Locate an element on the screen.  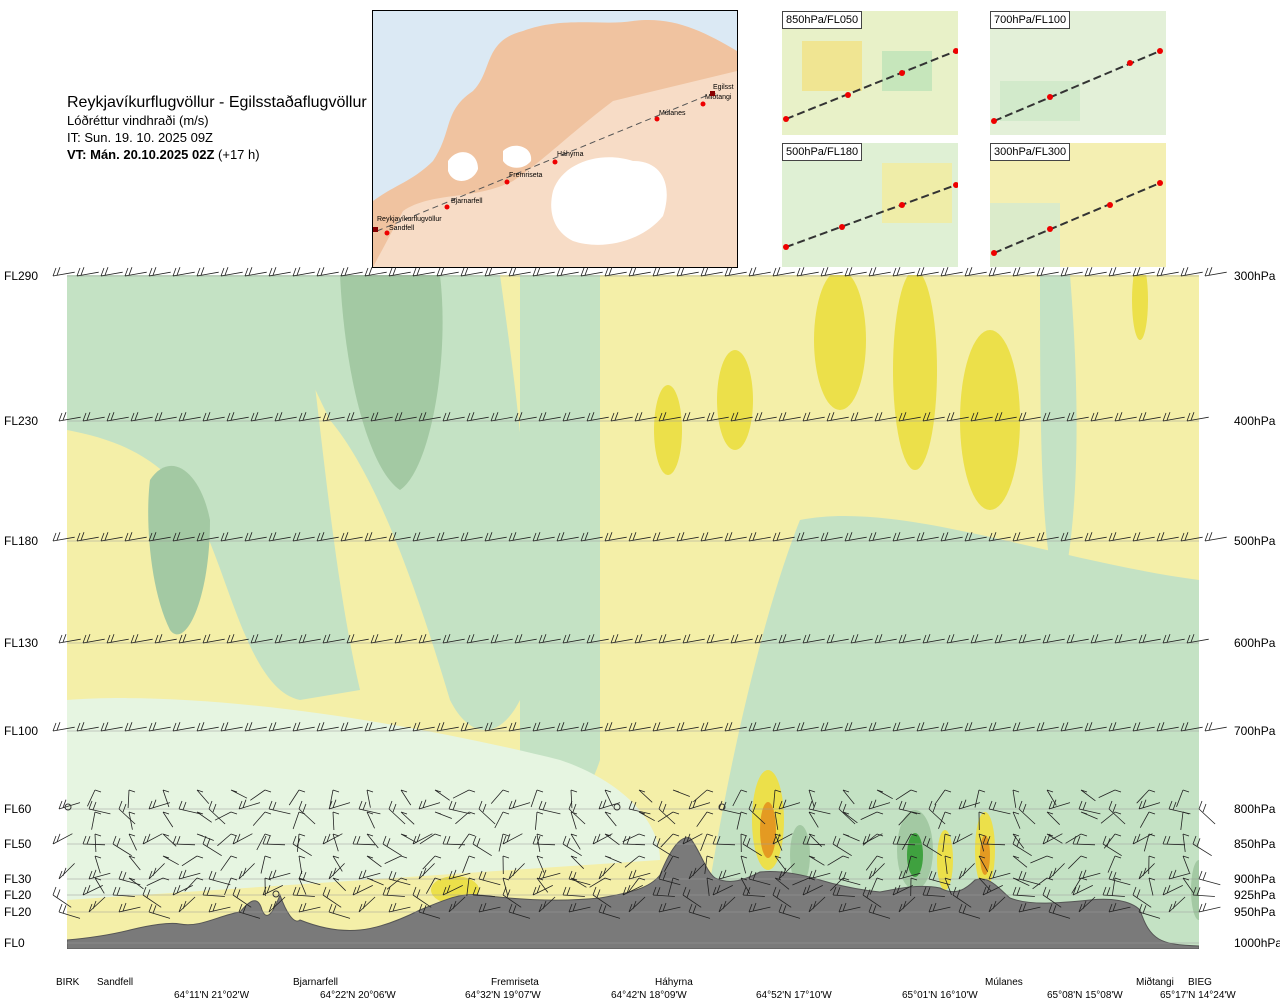
minimap-300: 300hPa/FL300 is located at coordinates (1078, 205).